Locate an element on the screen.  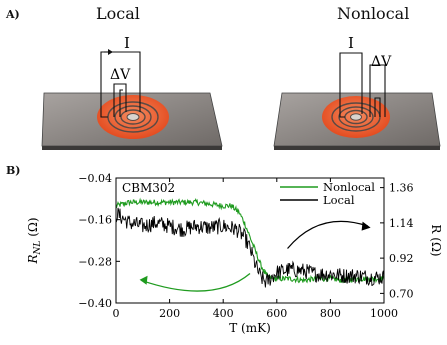
local-title: Local is located at coordinates (118, 13).